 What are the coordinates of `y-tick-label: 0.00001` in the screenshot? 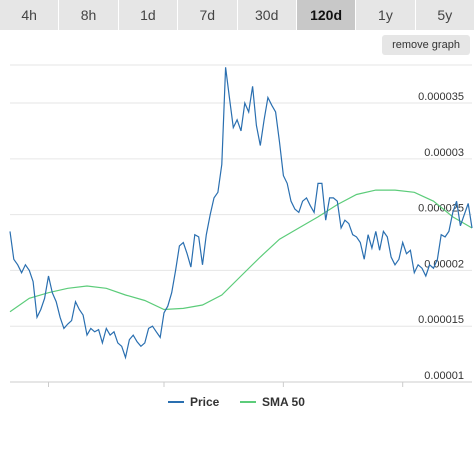 It's located at (444, 376).